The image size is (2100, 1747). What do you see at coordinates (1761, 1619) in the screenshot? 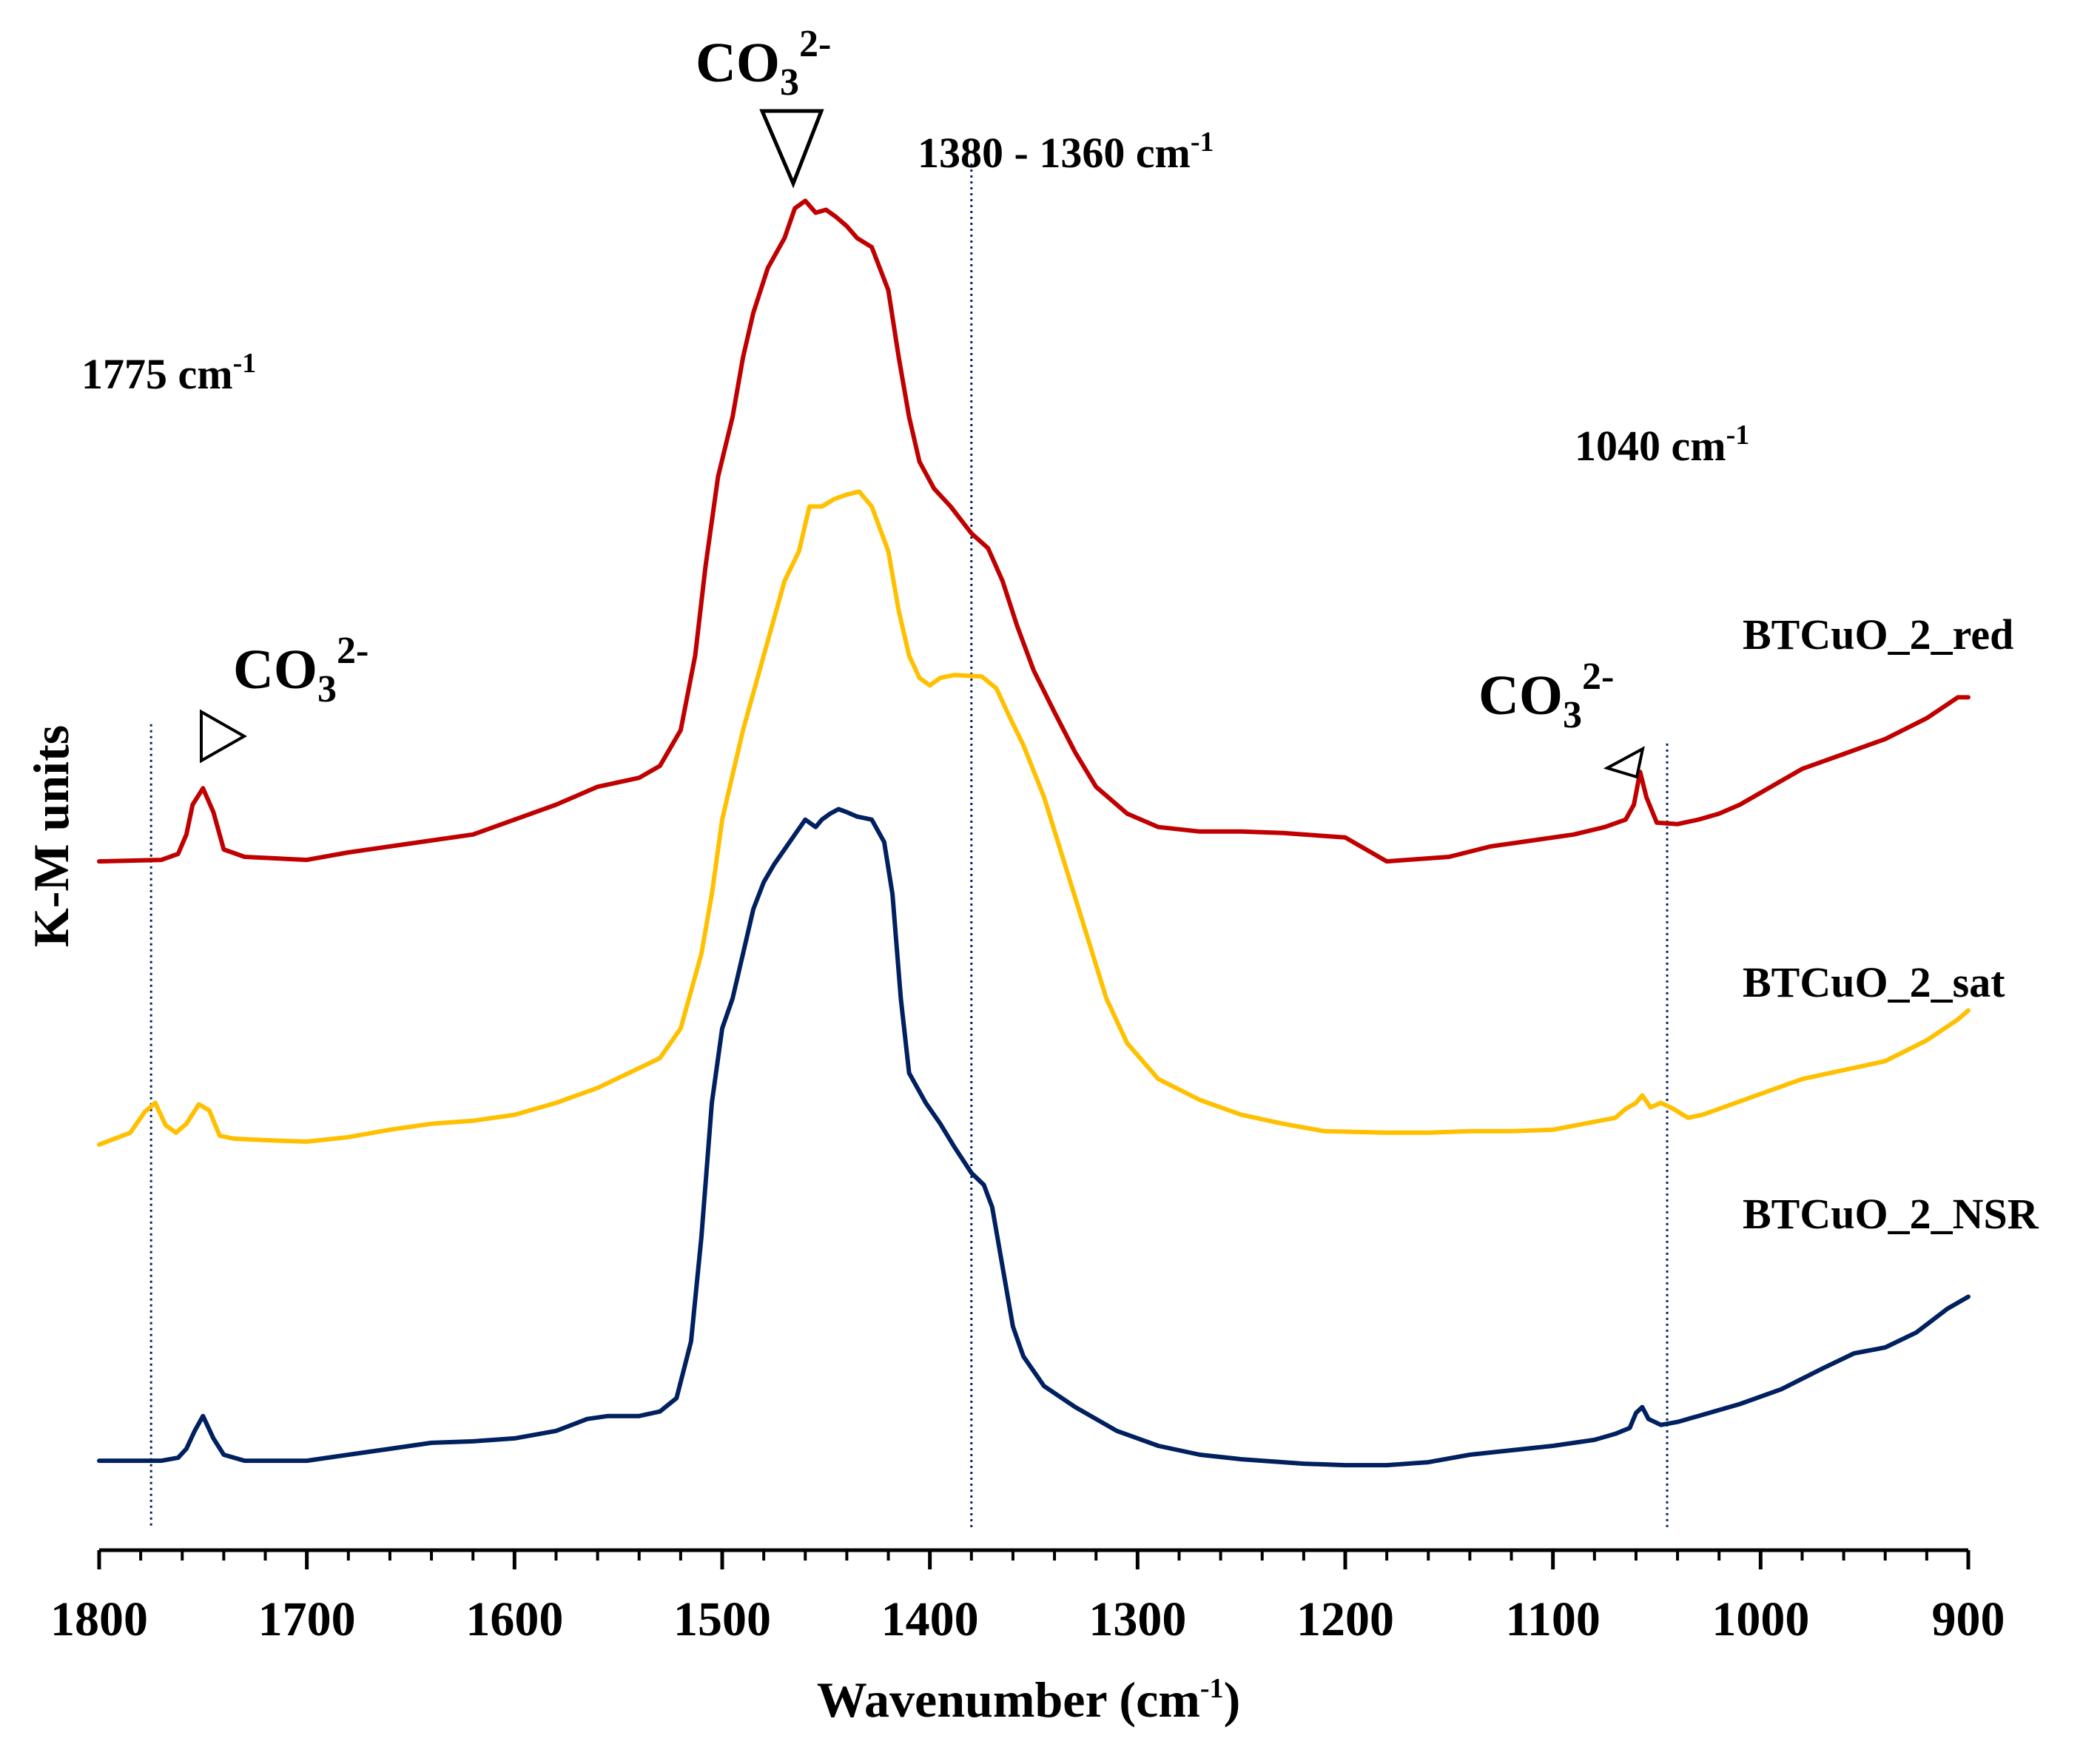
I see `x-tick-label: 1000` at bounding box center [1761, 1619].